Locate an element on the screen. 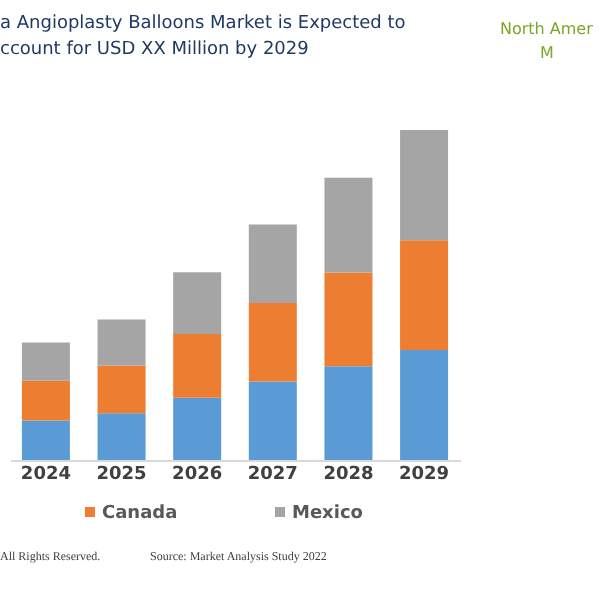  x-tick-label: 2027 is located at coordinates (272, 475).